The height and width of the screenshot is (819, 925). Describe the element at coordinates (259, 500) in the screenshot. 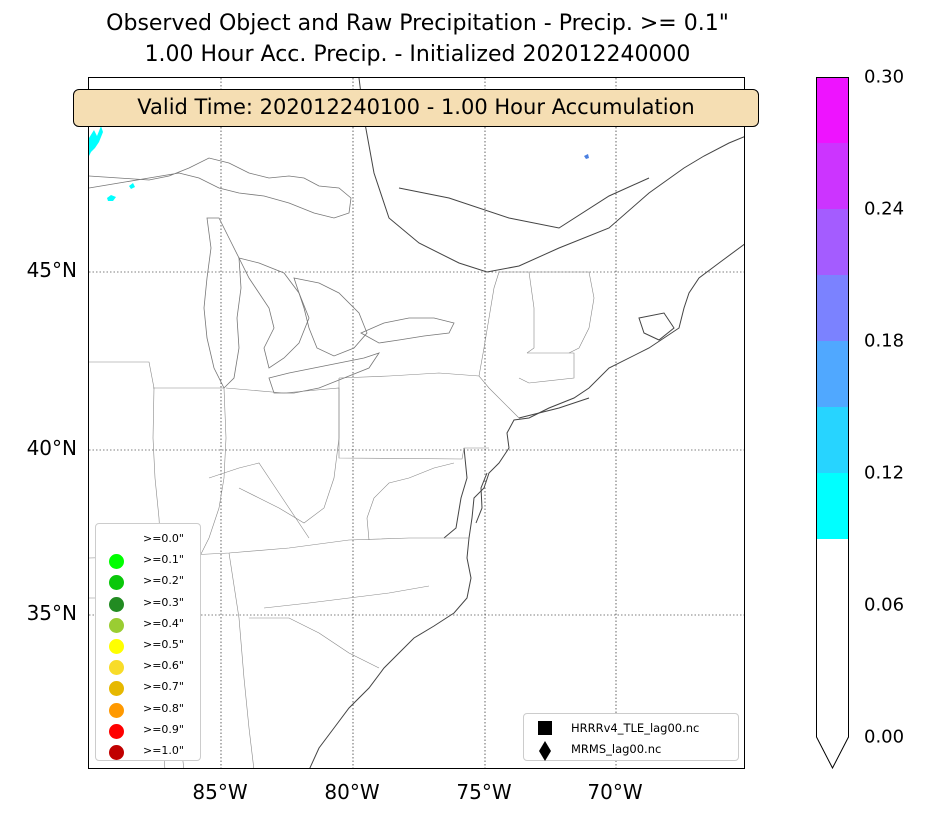

I see `border-ky-wv` at that location.